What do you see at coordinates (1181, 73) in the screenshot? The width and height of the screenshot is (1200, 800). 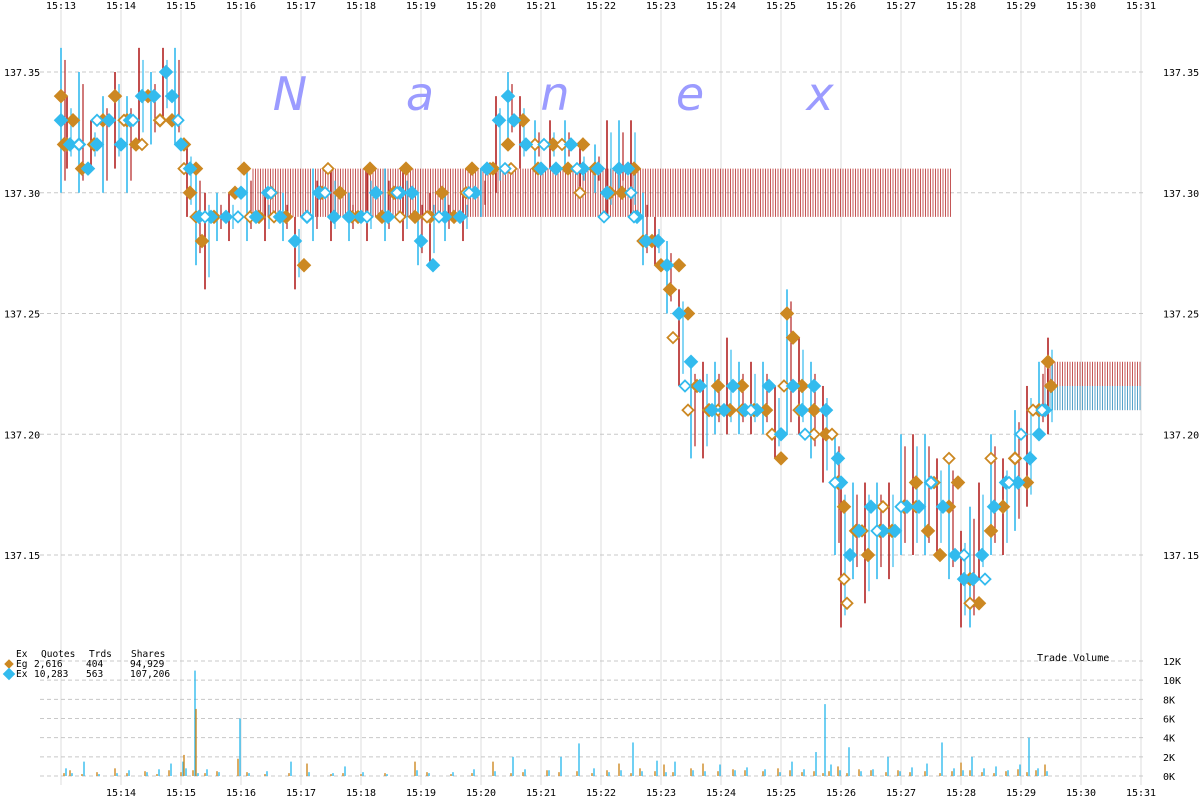 I see `price-tick-right: 137.35` at bounding box center [1181, 73].